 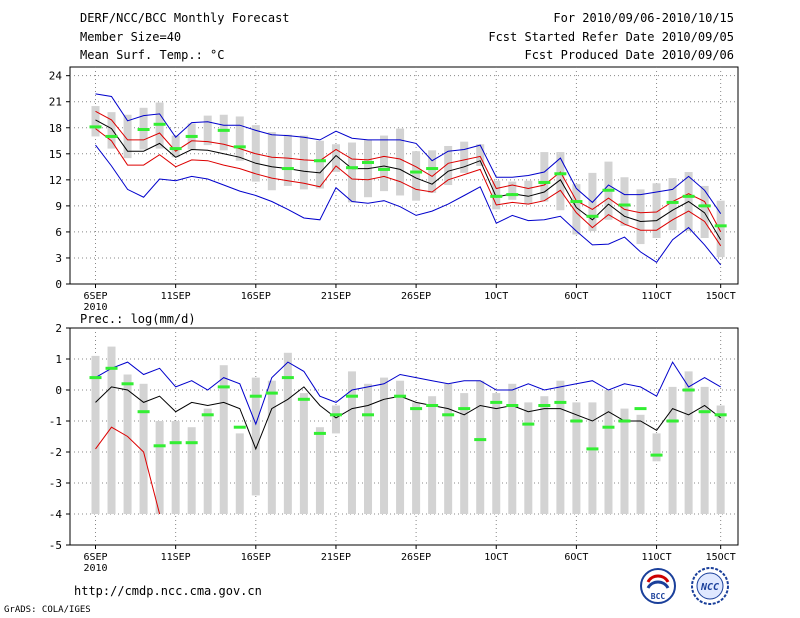 I want to click on y-tick-label: 24, so click(x=56, y=76).